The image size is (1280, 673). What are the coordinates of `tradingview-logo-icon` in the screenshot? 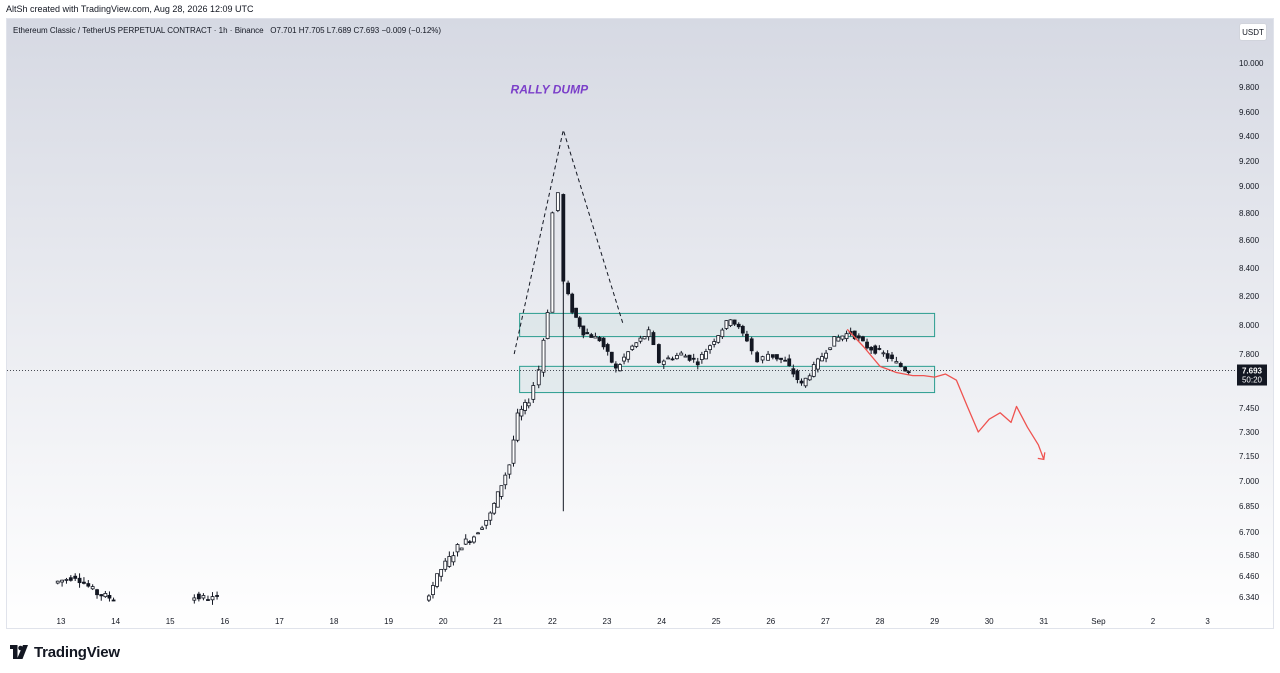 It's located at (19, 652).